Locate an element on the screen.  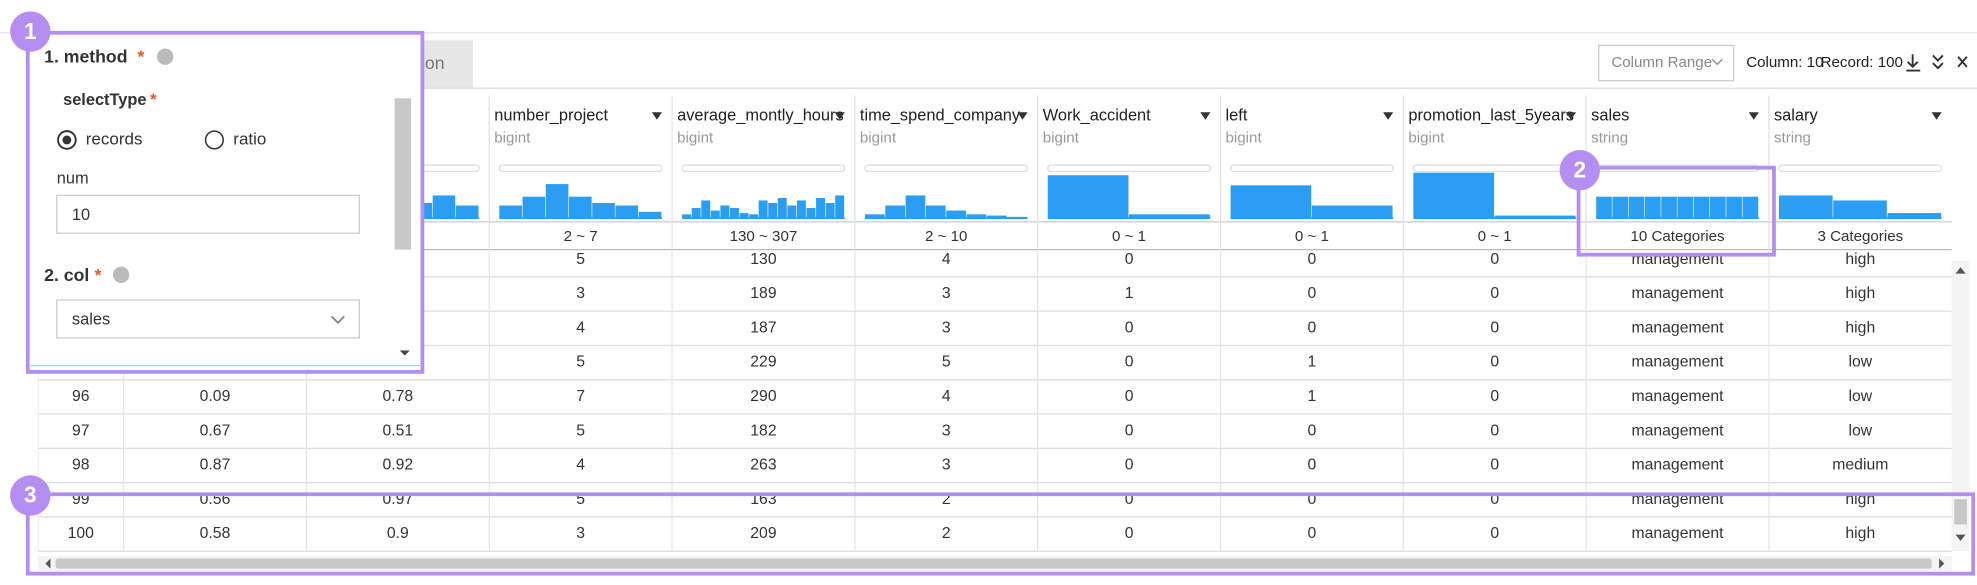
cell: 189 is located at coordinates (763, 293).